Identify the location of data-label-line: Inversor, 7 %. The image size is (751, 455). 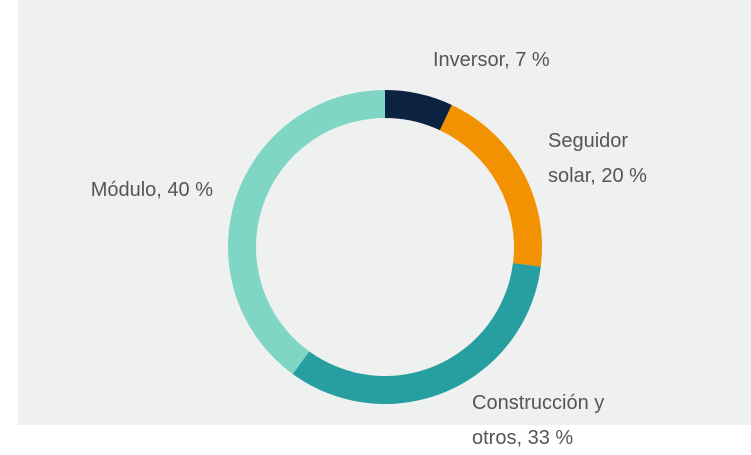
(491, 60).